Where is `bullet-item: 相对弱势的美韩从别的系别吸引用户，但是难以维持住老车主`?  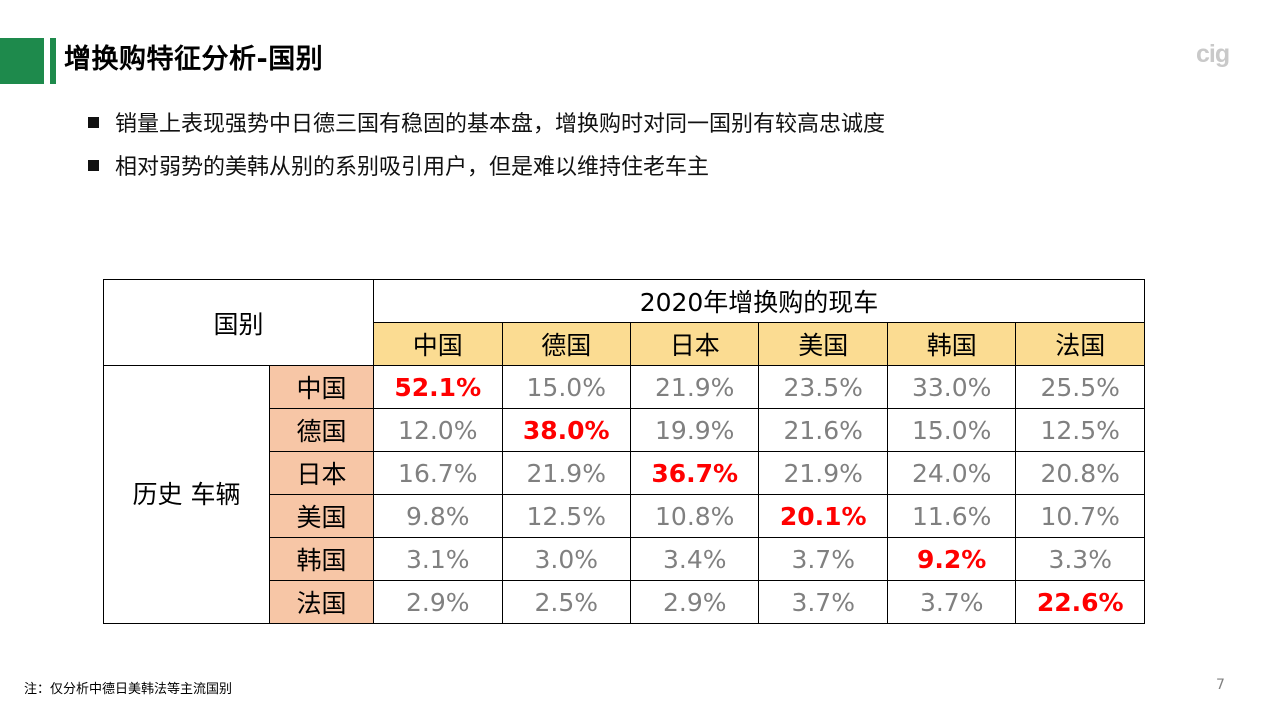
bullet-item: 相对弱势的美韩从别的系别吸引用户，但是难以维持住老车主 is located at coordinates (486, 165).